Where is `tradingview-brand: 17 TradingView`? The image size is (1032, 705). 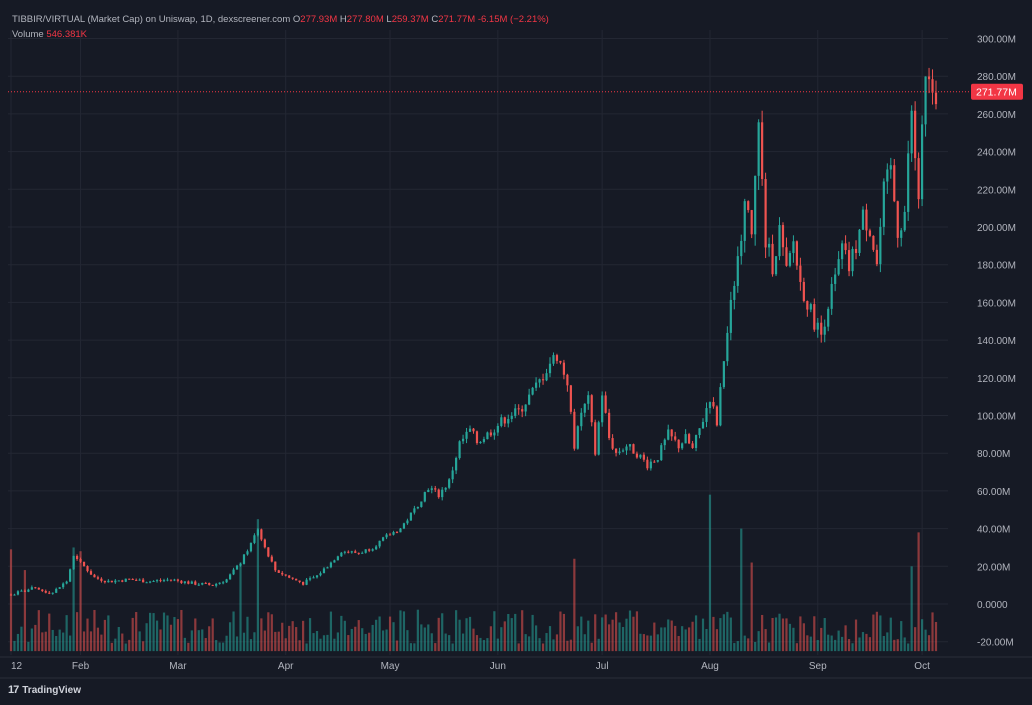 tradingview-brand: 17 TradingView is located at coordinates (44, 690).